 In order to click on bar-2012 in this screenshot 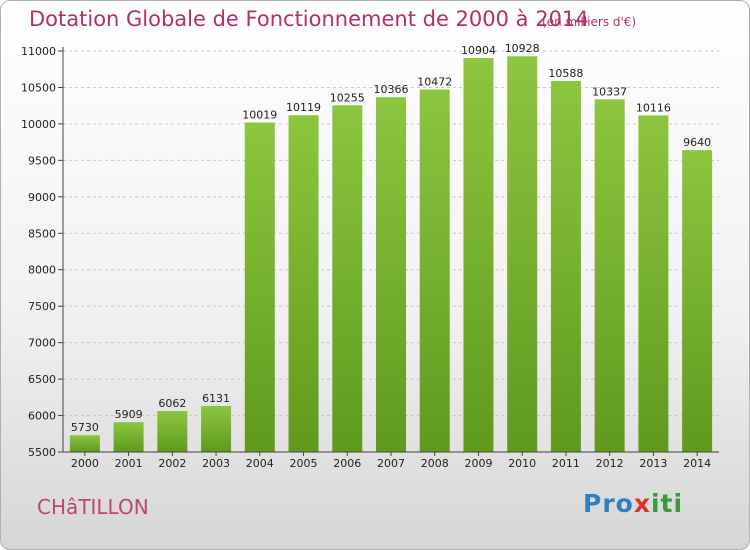, I will do `click(609, 275)`.